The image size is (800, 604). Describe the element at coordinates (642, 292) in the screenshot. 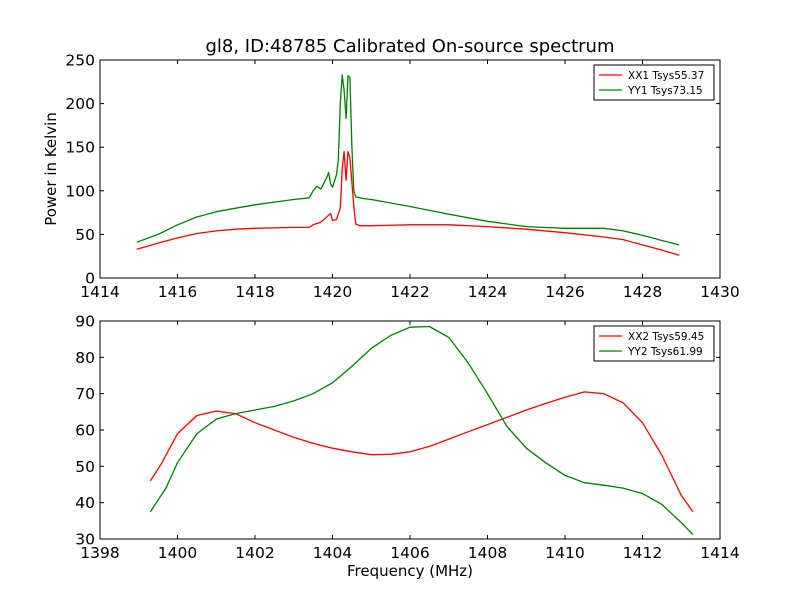

I see `x-tick-label: 1428` at that location.